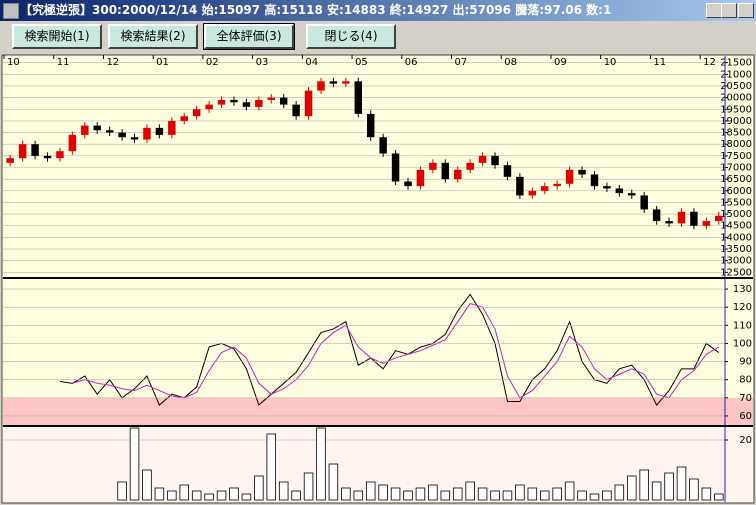  Describe the element at coordinates (736, 133) in the screenshot. I see `y-tick-label: 18500` at that location.